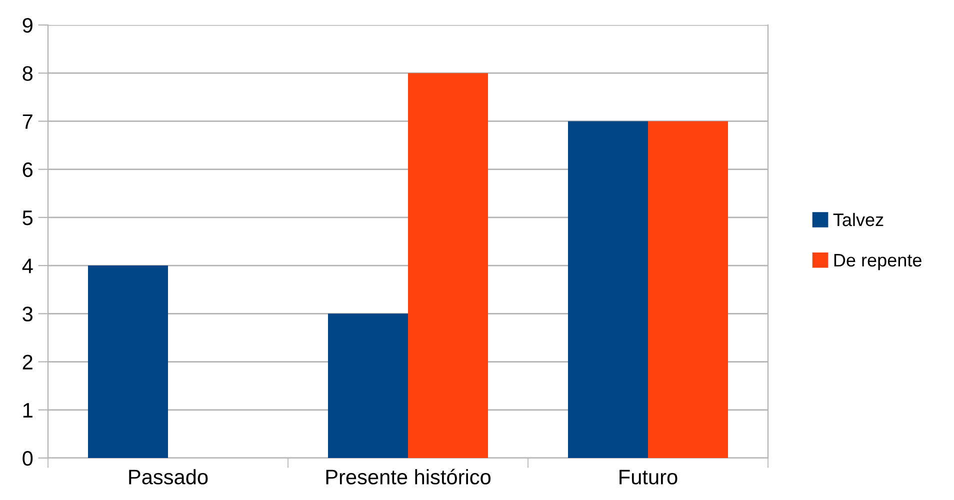 This screenshot has width=954, height=500. I want to click on x-tick-label: Presente histórico, so click(408, 476).